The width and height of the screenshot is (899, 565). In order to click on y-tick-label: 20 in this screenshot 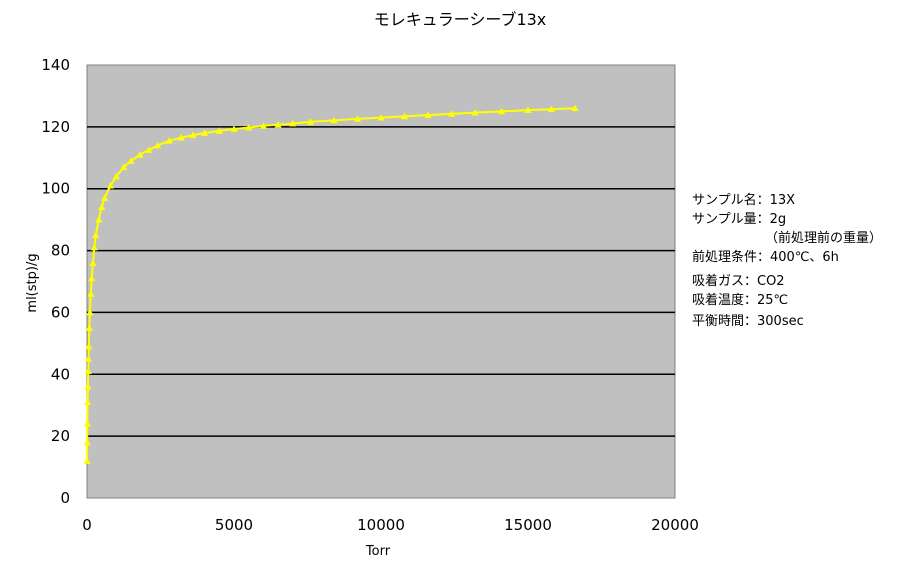, I will do `click(60, 436)`.